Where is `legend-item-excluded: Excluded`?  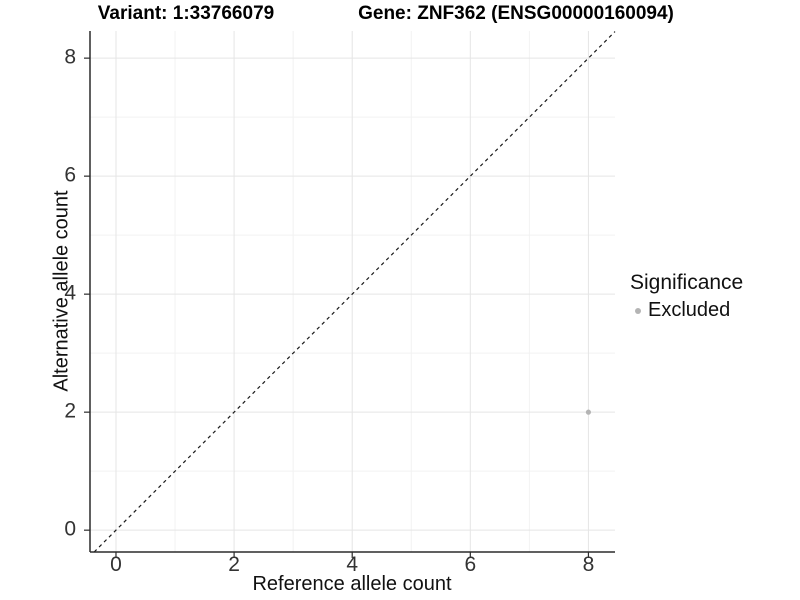
legend-item-excluded: Excluded is located at coordinates (686, 310).